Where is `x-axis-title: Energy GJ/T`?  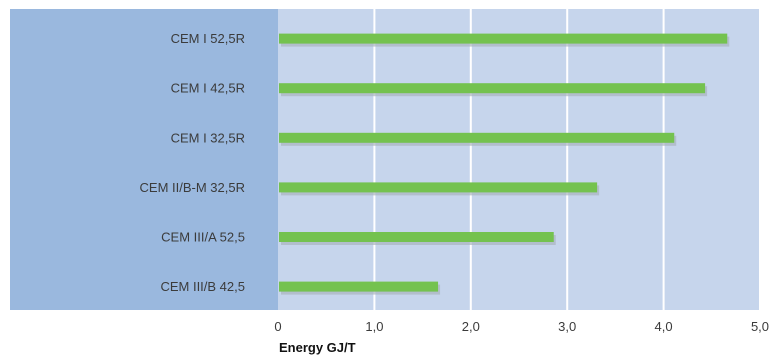
x-axis-title: Energy GJ/T is located at coordinates (317, 347).